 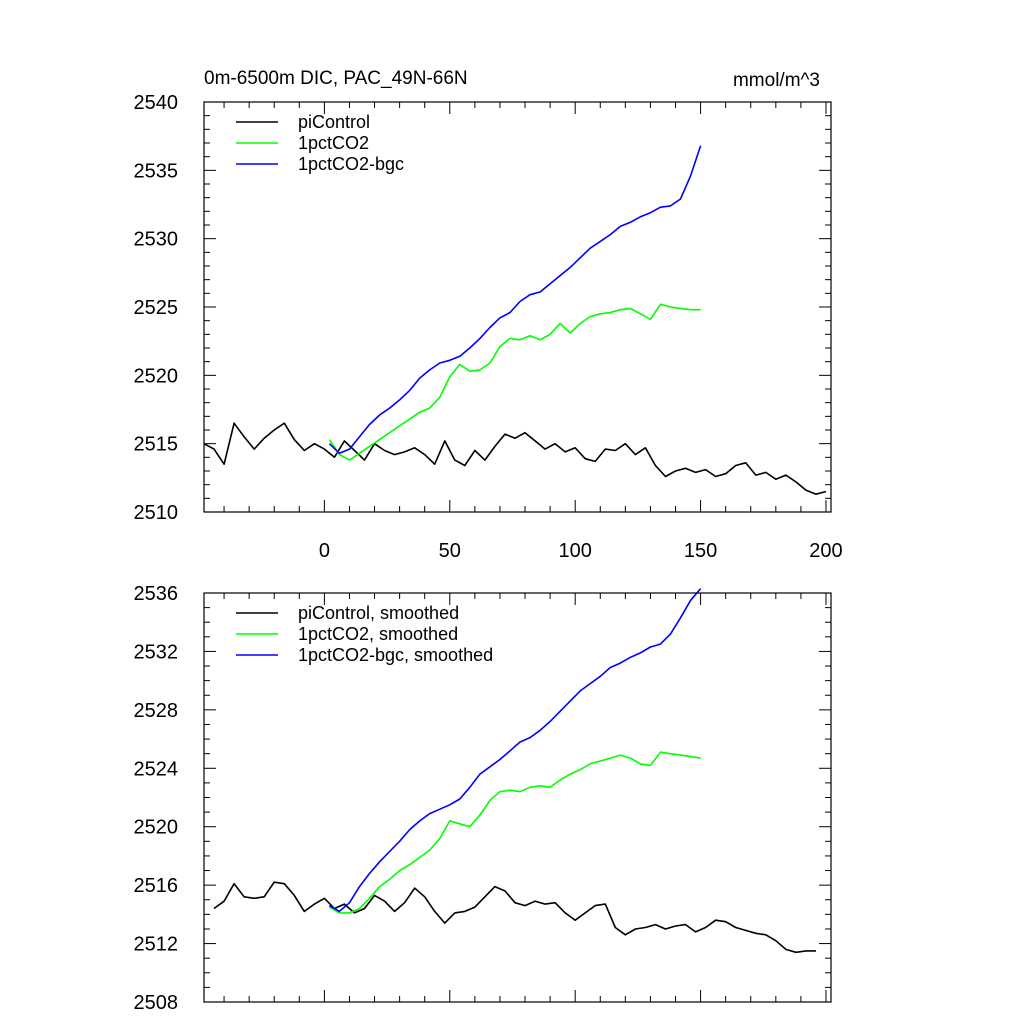 What do you see at coordinates (156, 445) in the screenshot?
I see `y-tick-label: 2515` at bounding box center [156, 445].